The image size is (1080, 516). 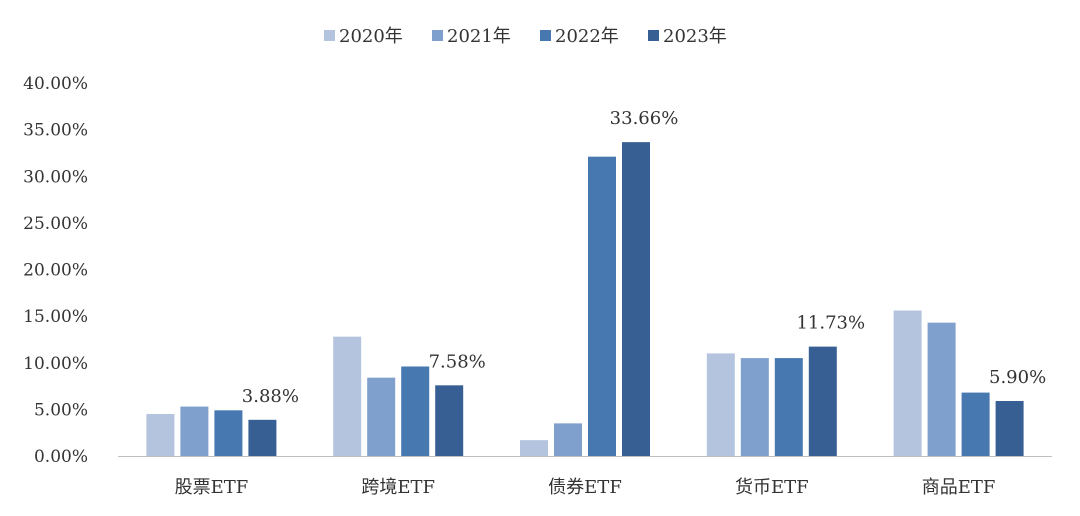 I want to click on legend: 2020年 2021年 2022年 2023年, so click(x=525, y=36).